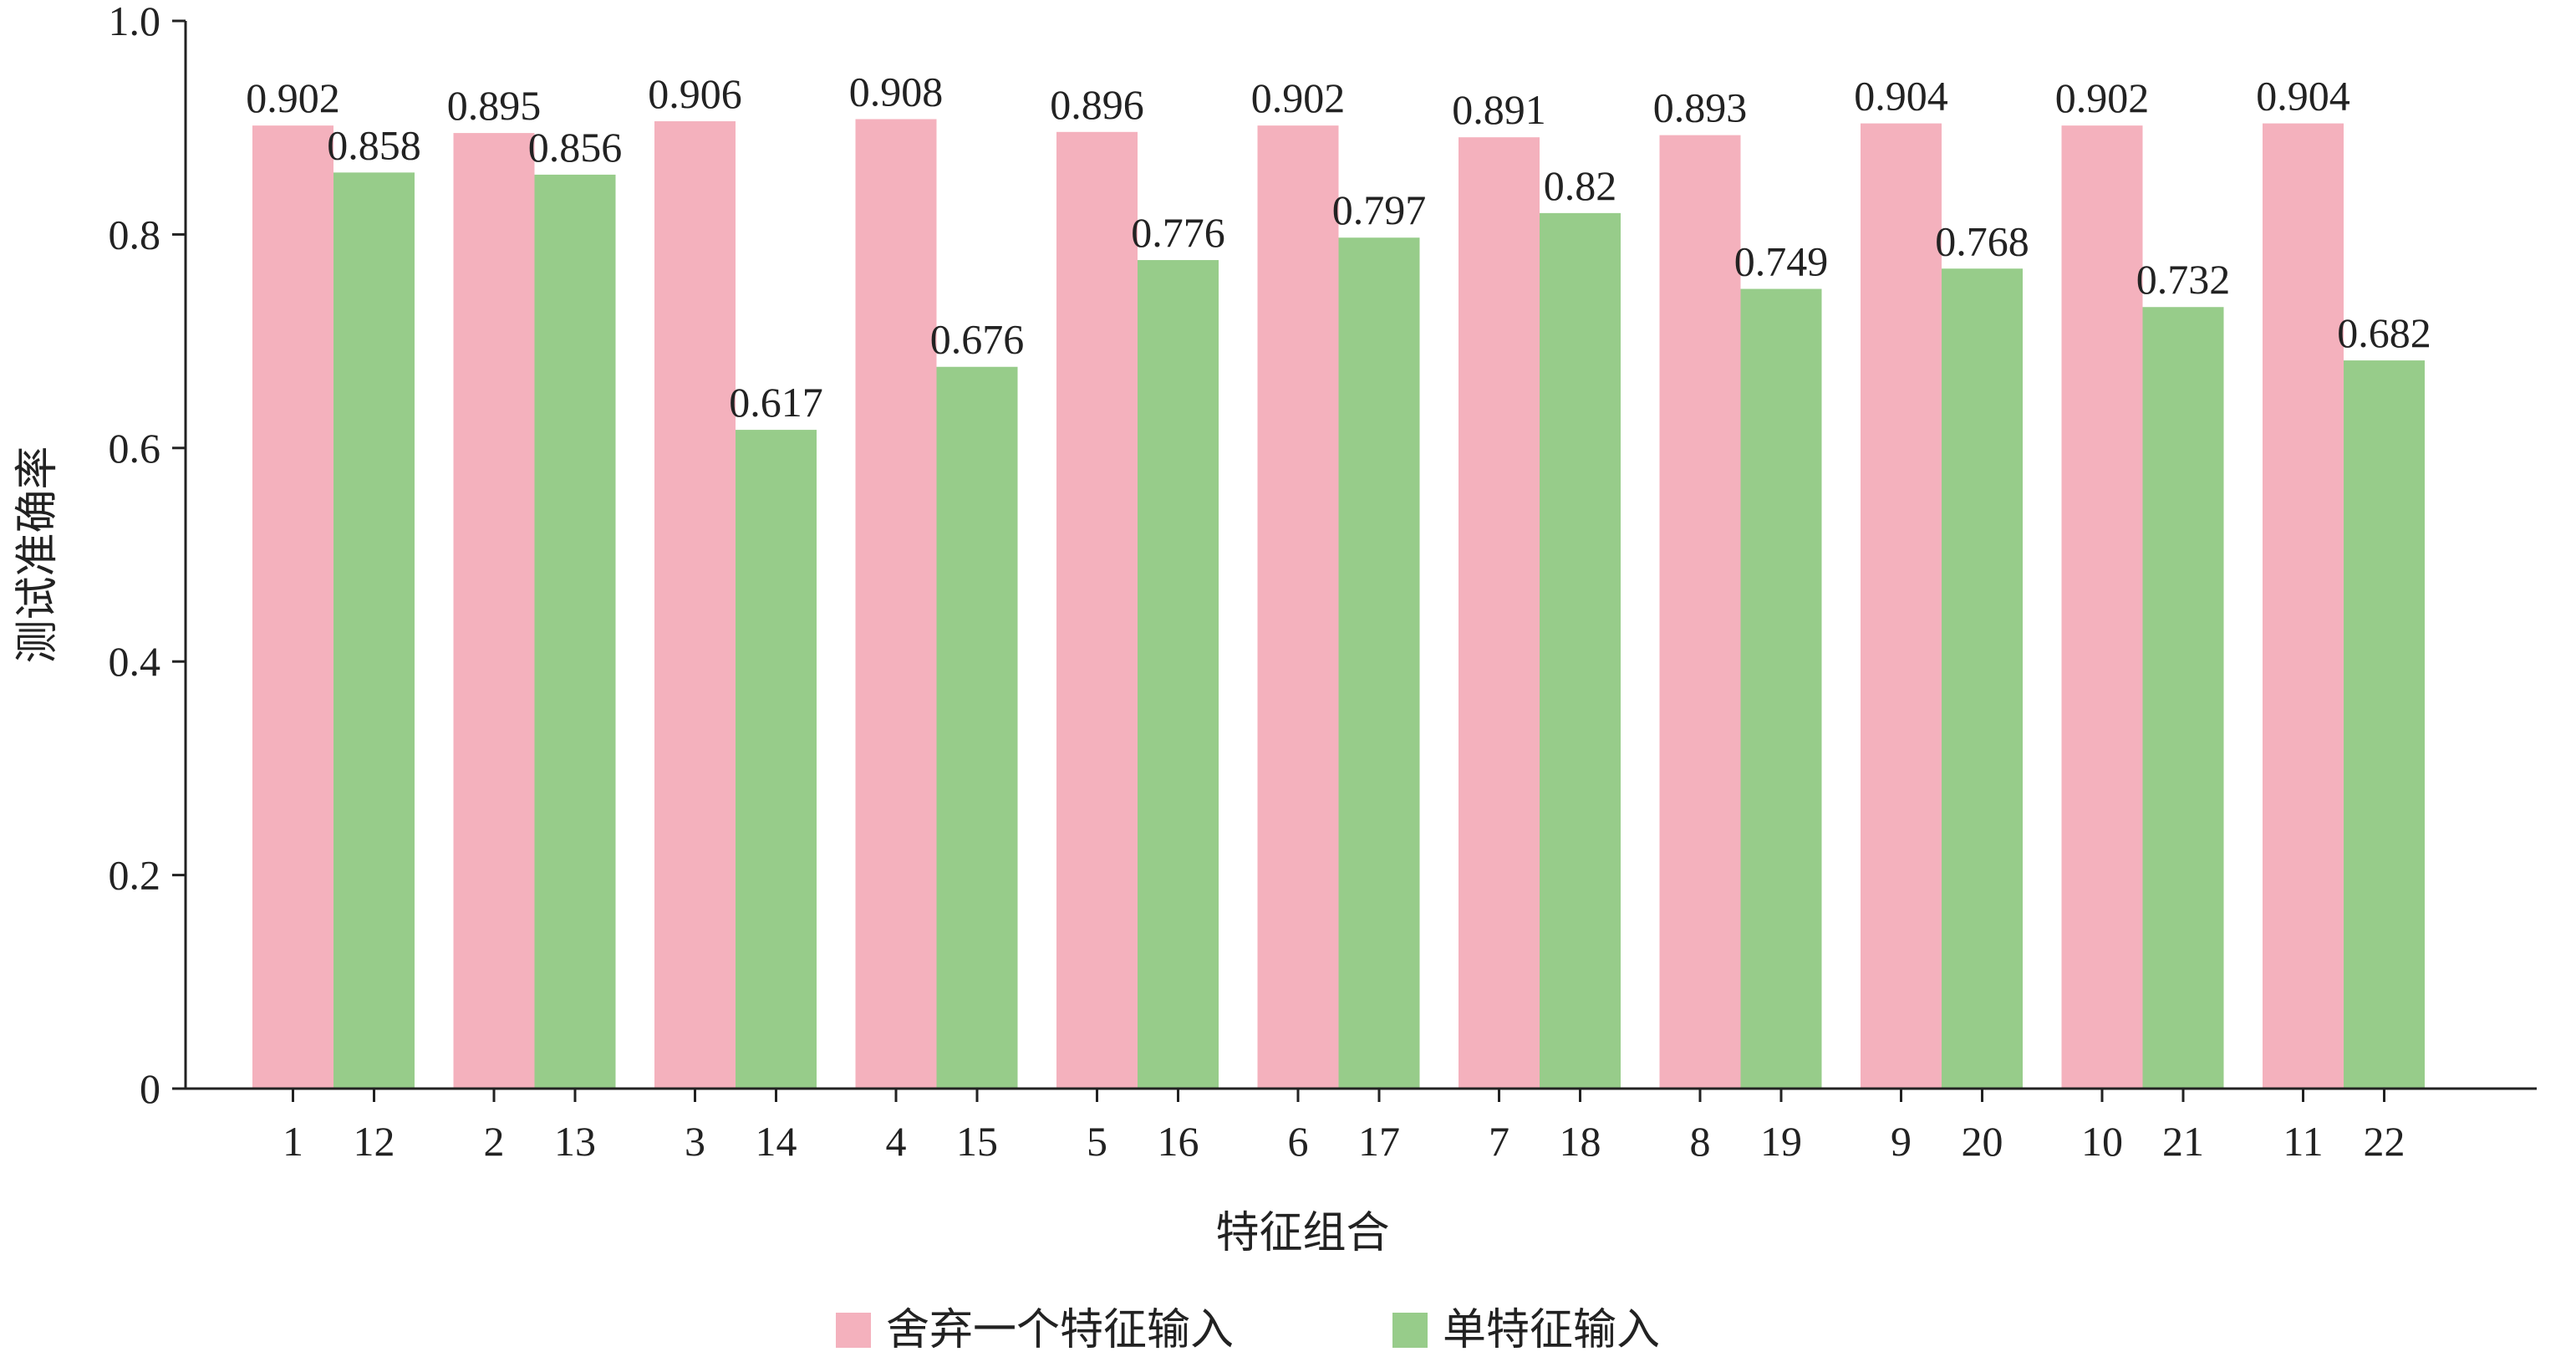  Describe the element at coordinates (1499, 1141) in the screenshot. I see `x-tick-label: 7` at that location.